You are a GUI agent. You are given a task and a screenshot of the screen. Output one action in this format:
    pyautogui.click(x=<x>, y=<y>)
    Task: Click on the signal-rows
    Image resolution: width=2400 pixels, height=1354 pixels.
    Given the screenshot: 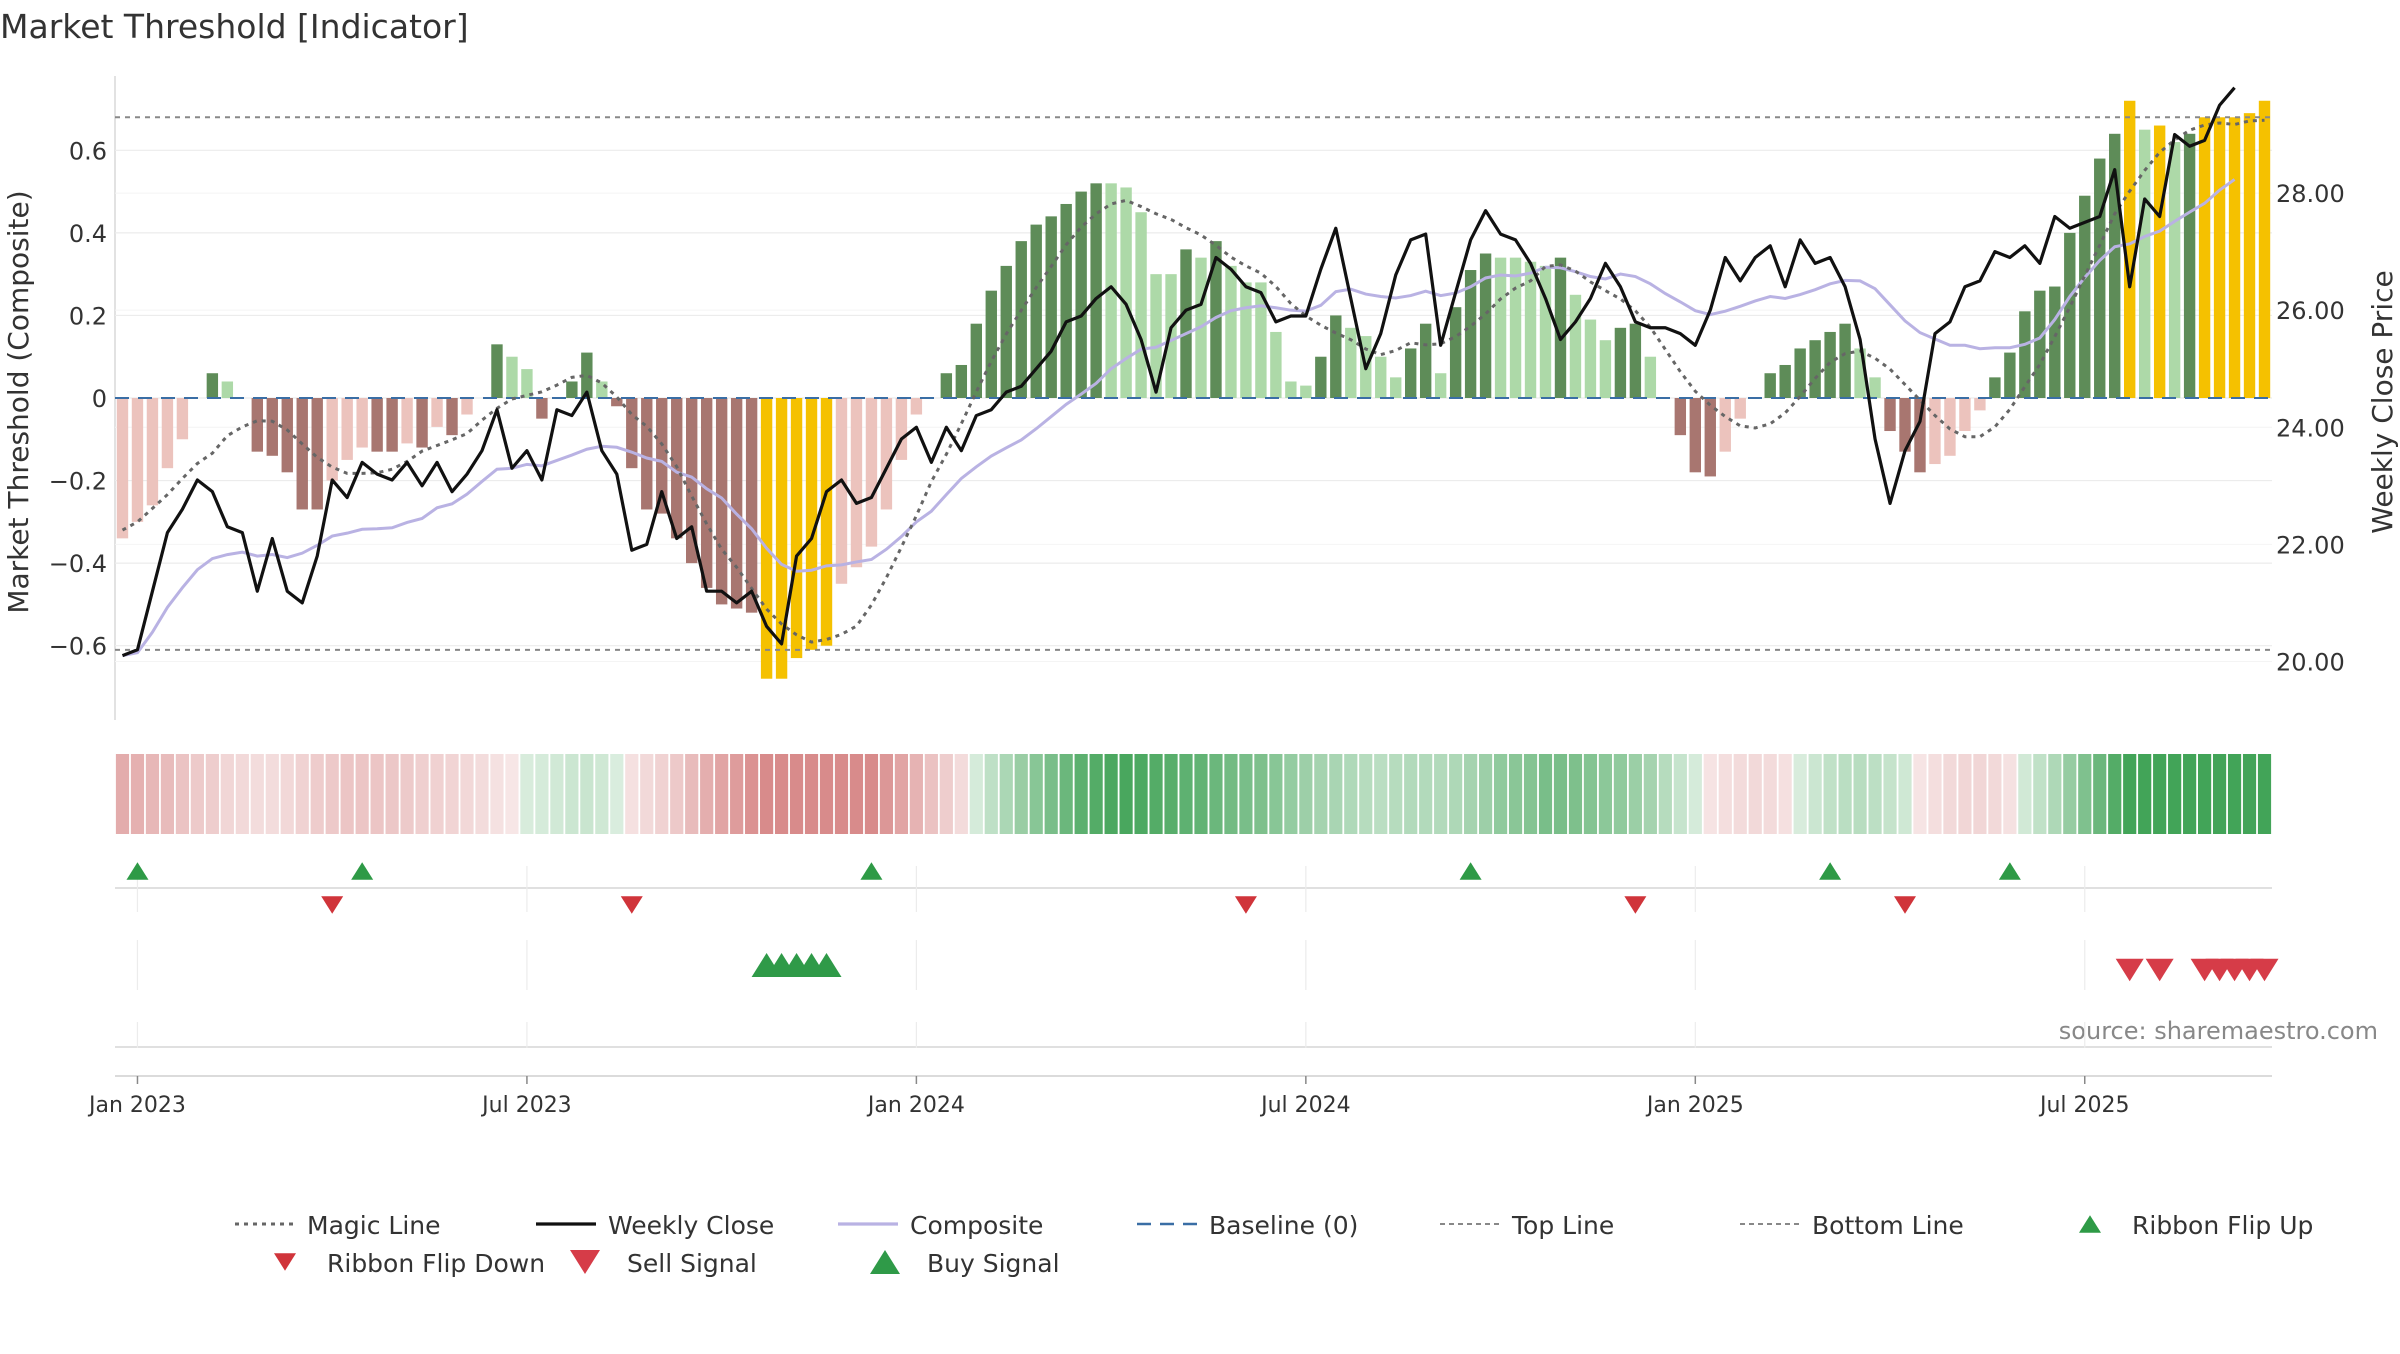 What is the action you would take?
    pyautogui.click(x=1197, y=955)
    